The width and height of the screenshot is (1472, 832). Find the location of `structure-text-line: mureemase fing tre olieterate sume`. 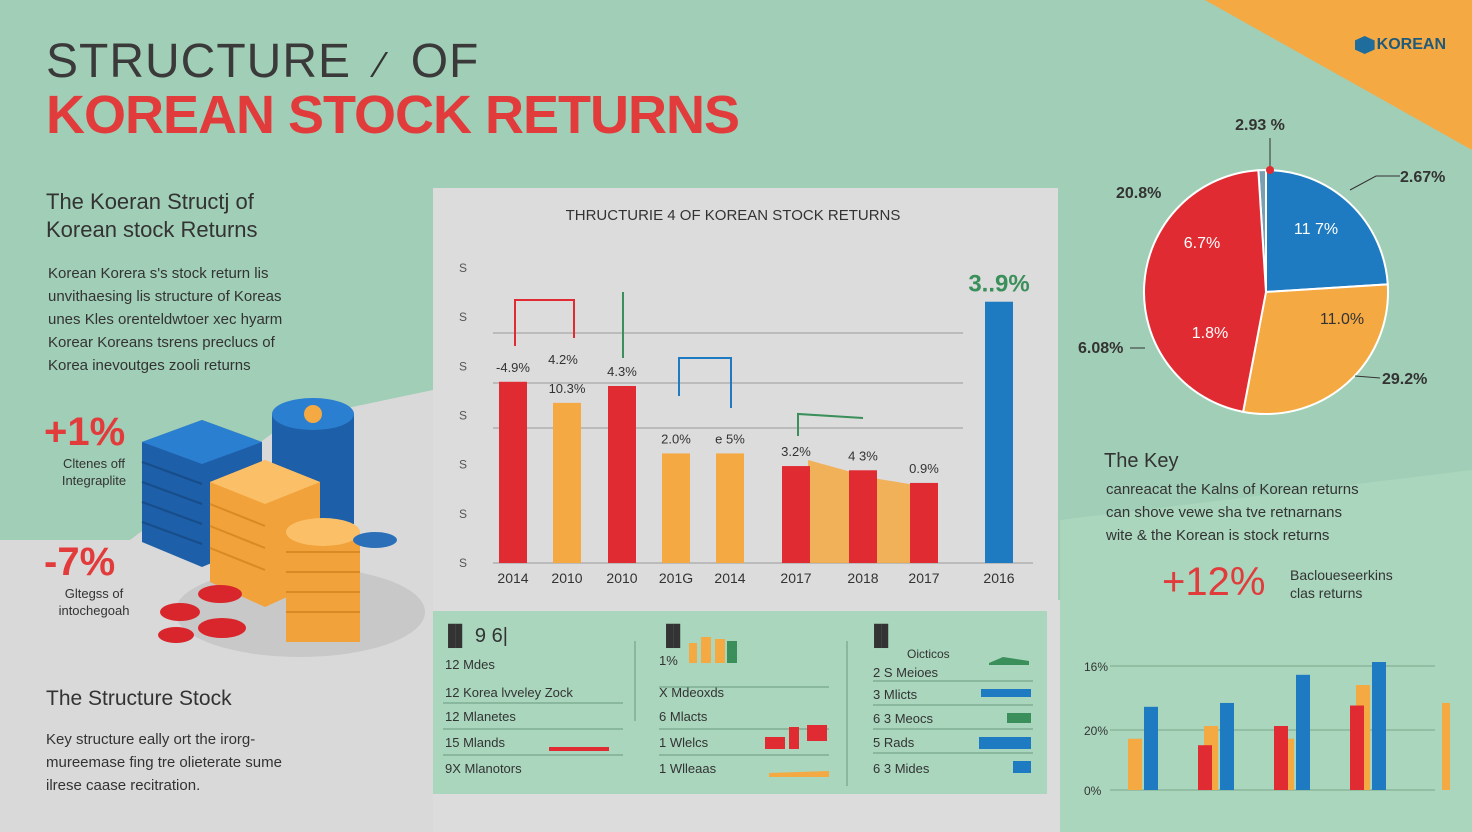

structure-text-line: mureemase fing tre olieterate sume is located at coordinates (164, 762).